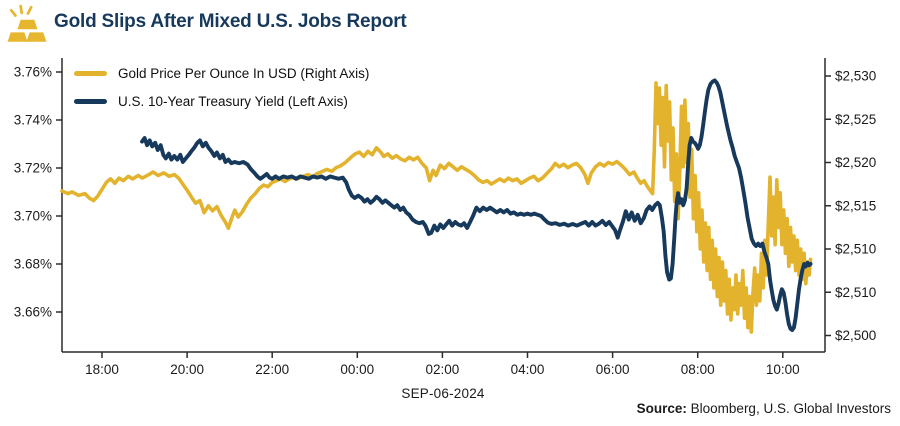  What do you see at coordinates (90, 101) in the screenshot?
I see `yield-line-swatch` at bounding box center [90, 101].